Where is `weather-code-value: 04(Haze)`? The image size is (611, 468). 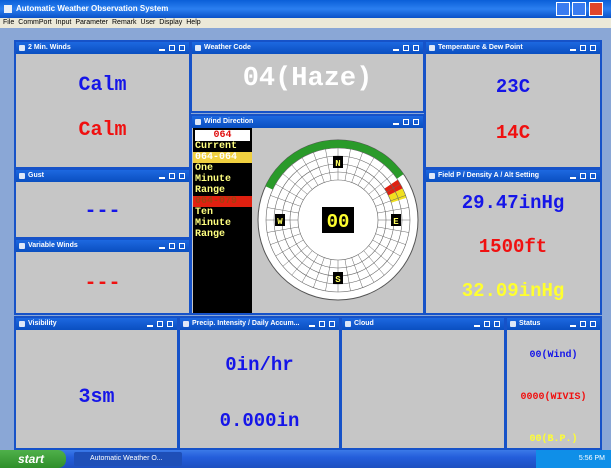 weather-code-value: 04(Haze) is located at coordinates (307, 79).